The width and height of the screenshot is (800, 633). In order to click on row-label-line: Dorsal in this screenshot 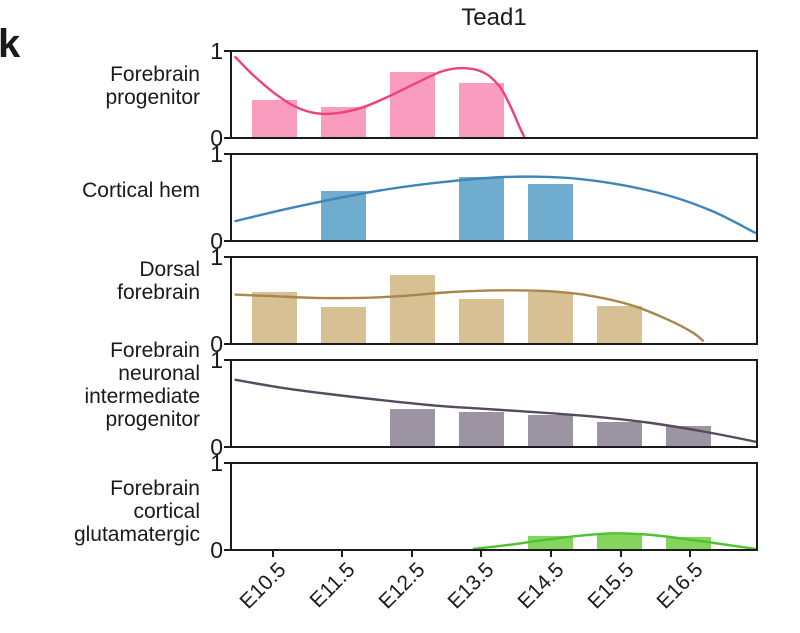, I will do `click(169, 269)`.